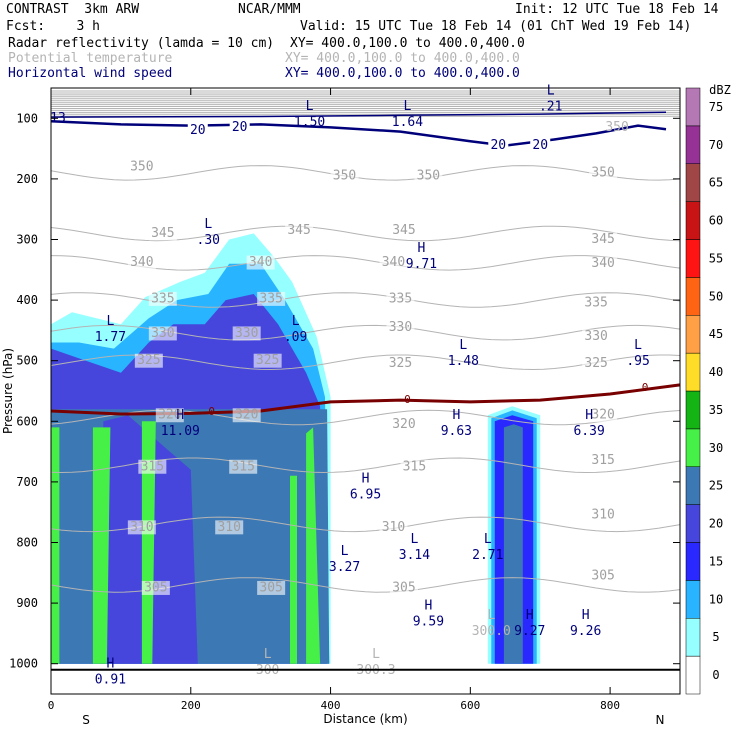 This screenshot has height=740, width=740. What do you see at coordinates (152, 466) in the screenshot?
I see `theta-label-315-0: 315` at bounding box center [152, 466].